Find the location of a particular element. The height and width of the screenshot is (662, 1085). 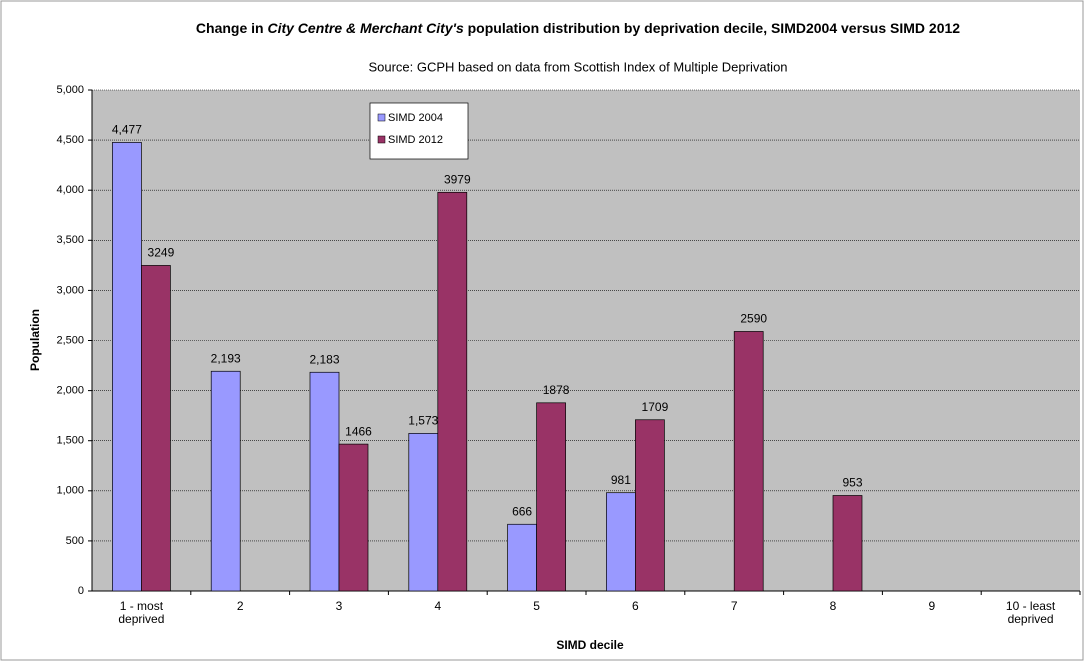

x-tick-label: 6 is located at coordinates (635, 606).